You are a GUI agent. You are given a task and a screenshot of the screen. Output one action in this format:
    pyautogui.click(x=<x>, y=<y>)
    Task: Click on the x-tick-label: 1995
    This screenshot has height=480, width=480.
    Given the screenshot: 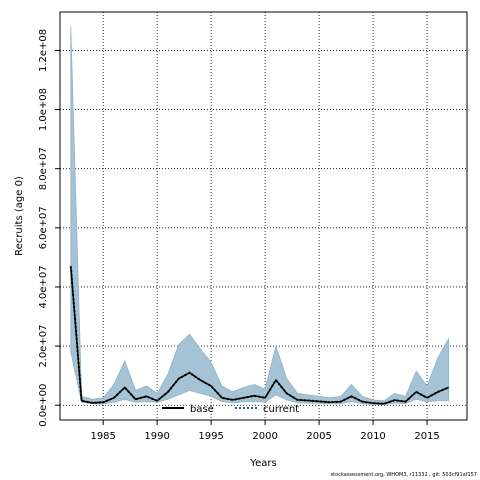 What is the action you would take?
    pyautogui.click(x=210, y=436)
    